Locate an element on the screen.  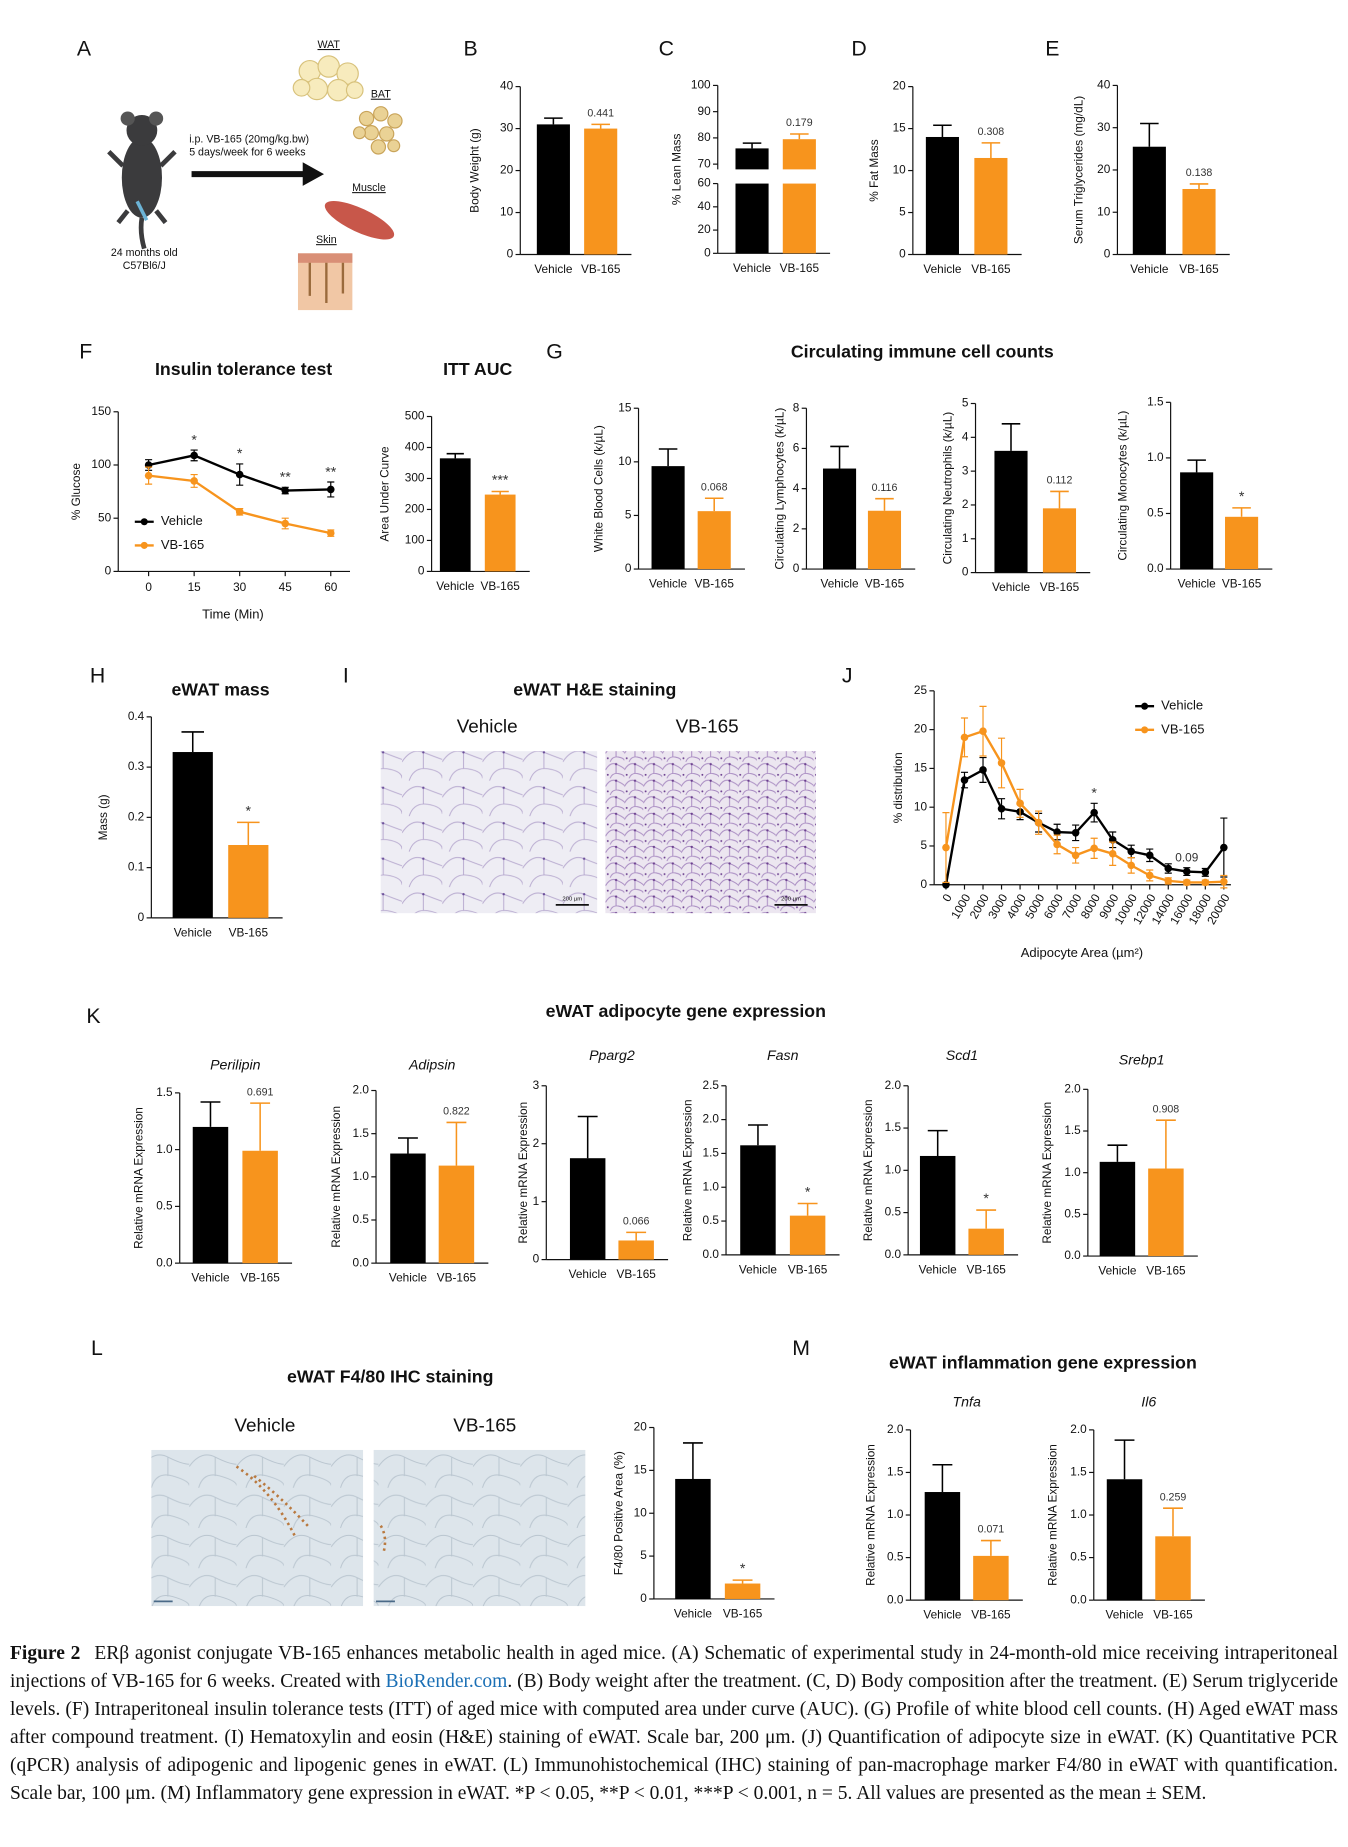
image-label: Vehicle is located at coordinates (264, 1425).